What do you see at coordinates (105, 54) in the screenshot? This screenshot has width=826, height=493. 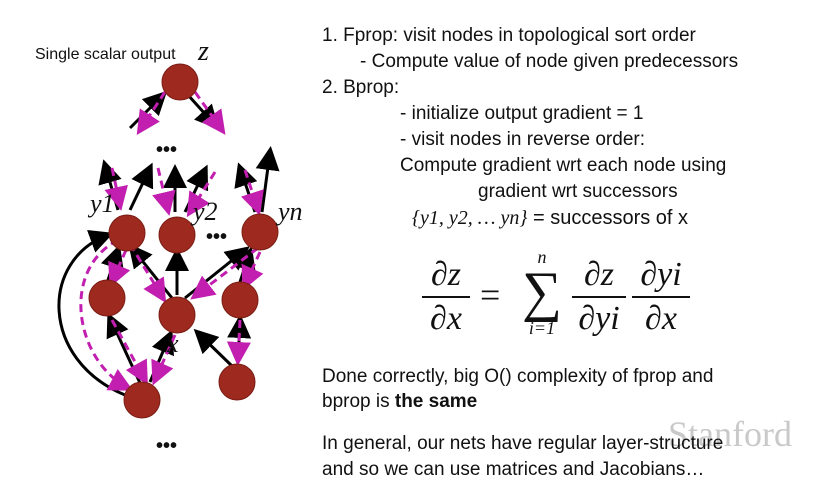 I see `output-label: Single scalar output` at bounding box center [105, 54].